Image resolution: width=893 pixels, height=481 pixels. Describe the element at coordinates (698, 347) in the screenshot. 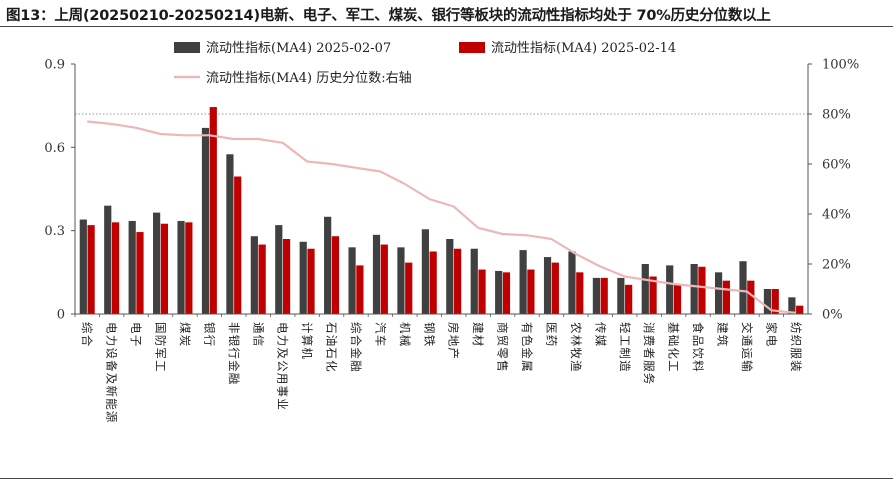

I see `category-label: 食品饮料` at that location.